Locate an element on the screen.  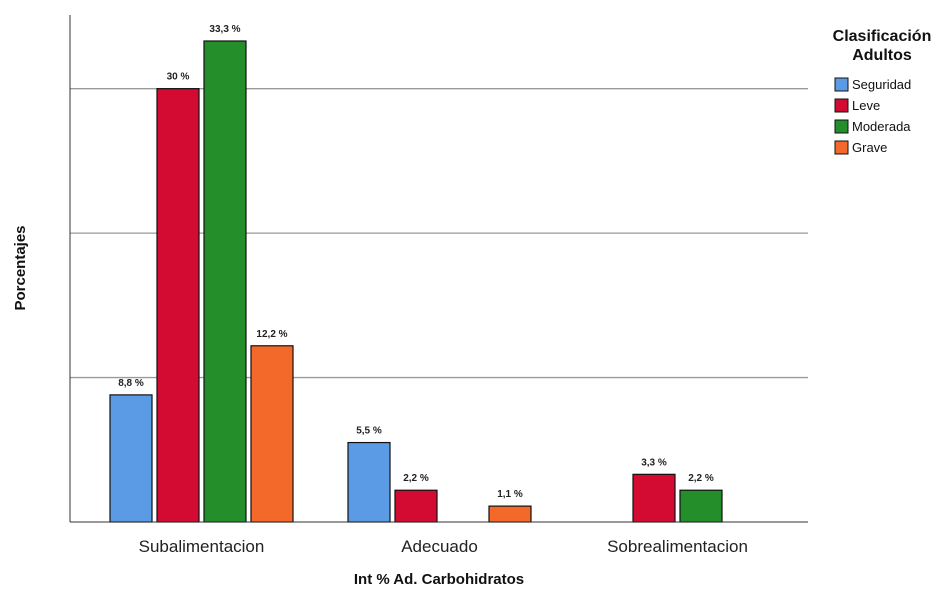
legend-label-leve: Leve is located at coordinates (866, 105).